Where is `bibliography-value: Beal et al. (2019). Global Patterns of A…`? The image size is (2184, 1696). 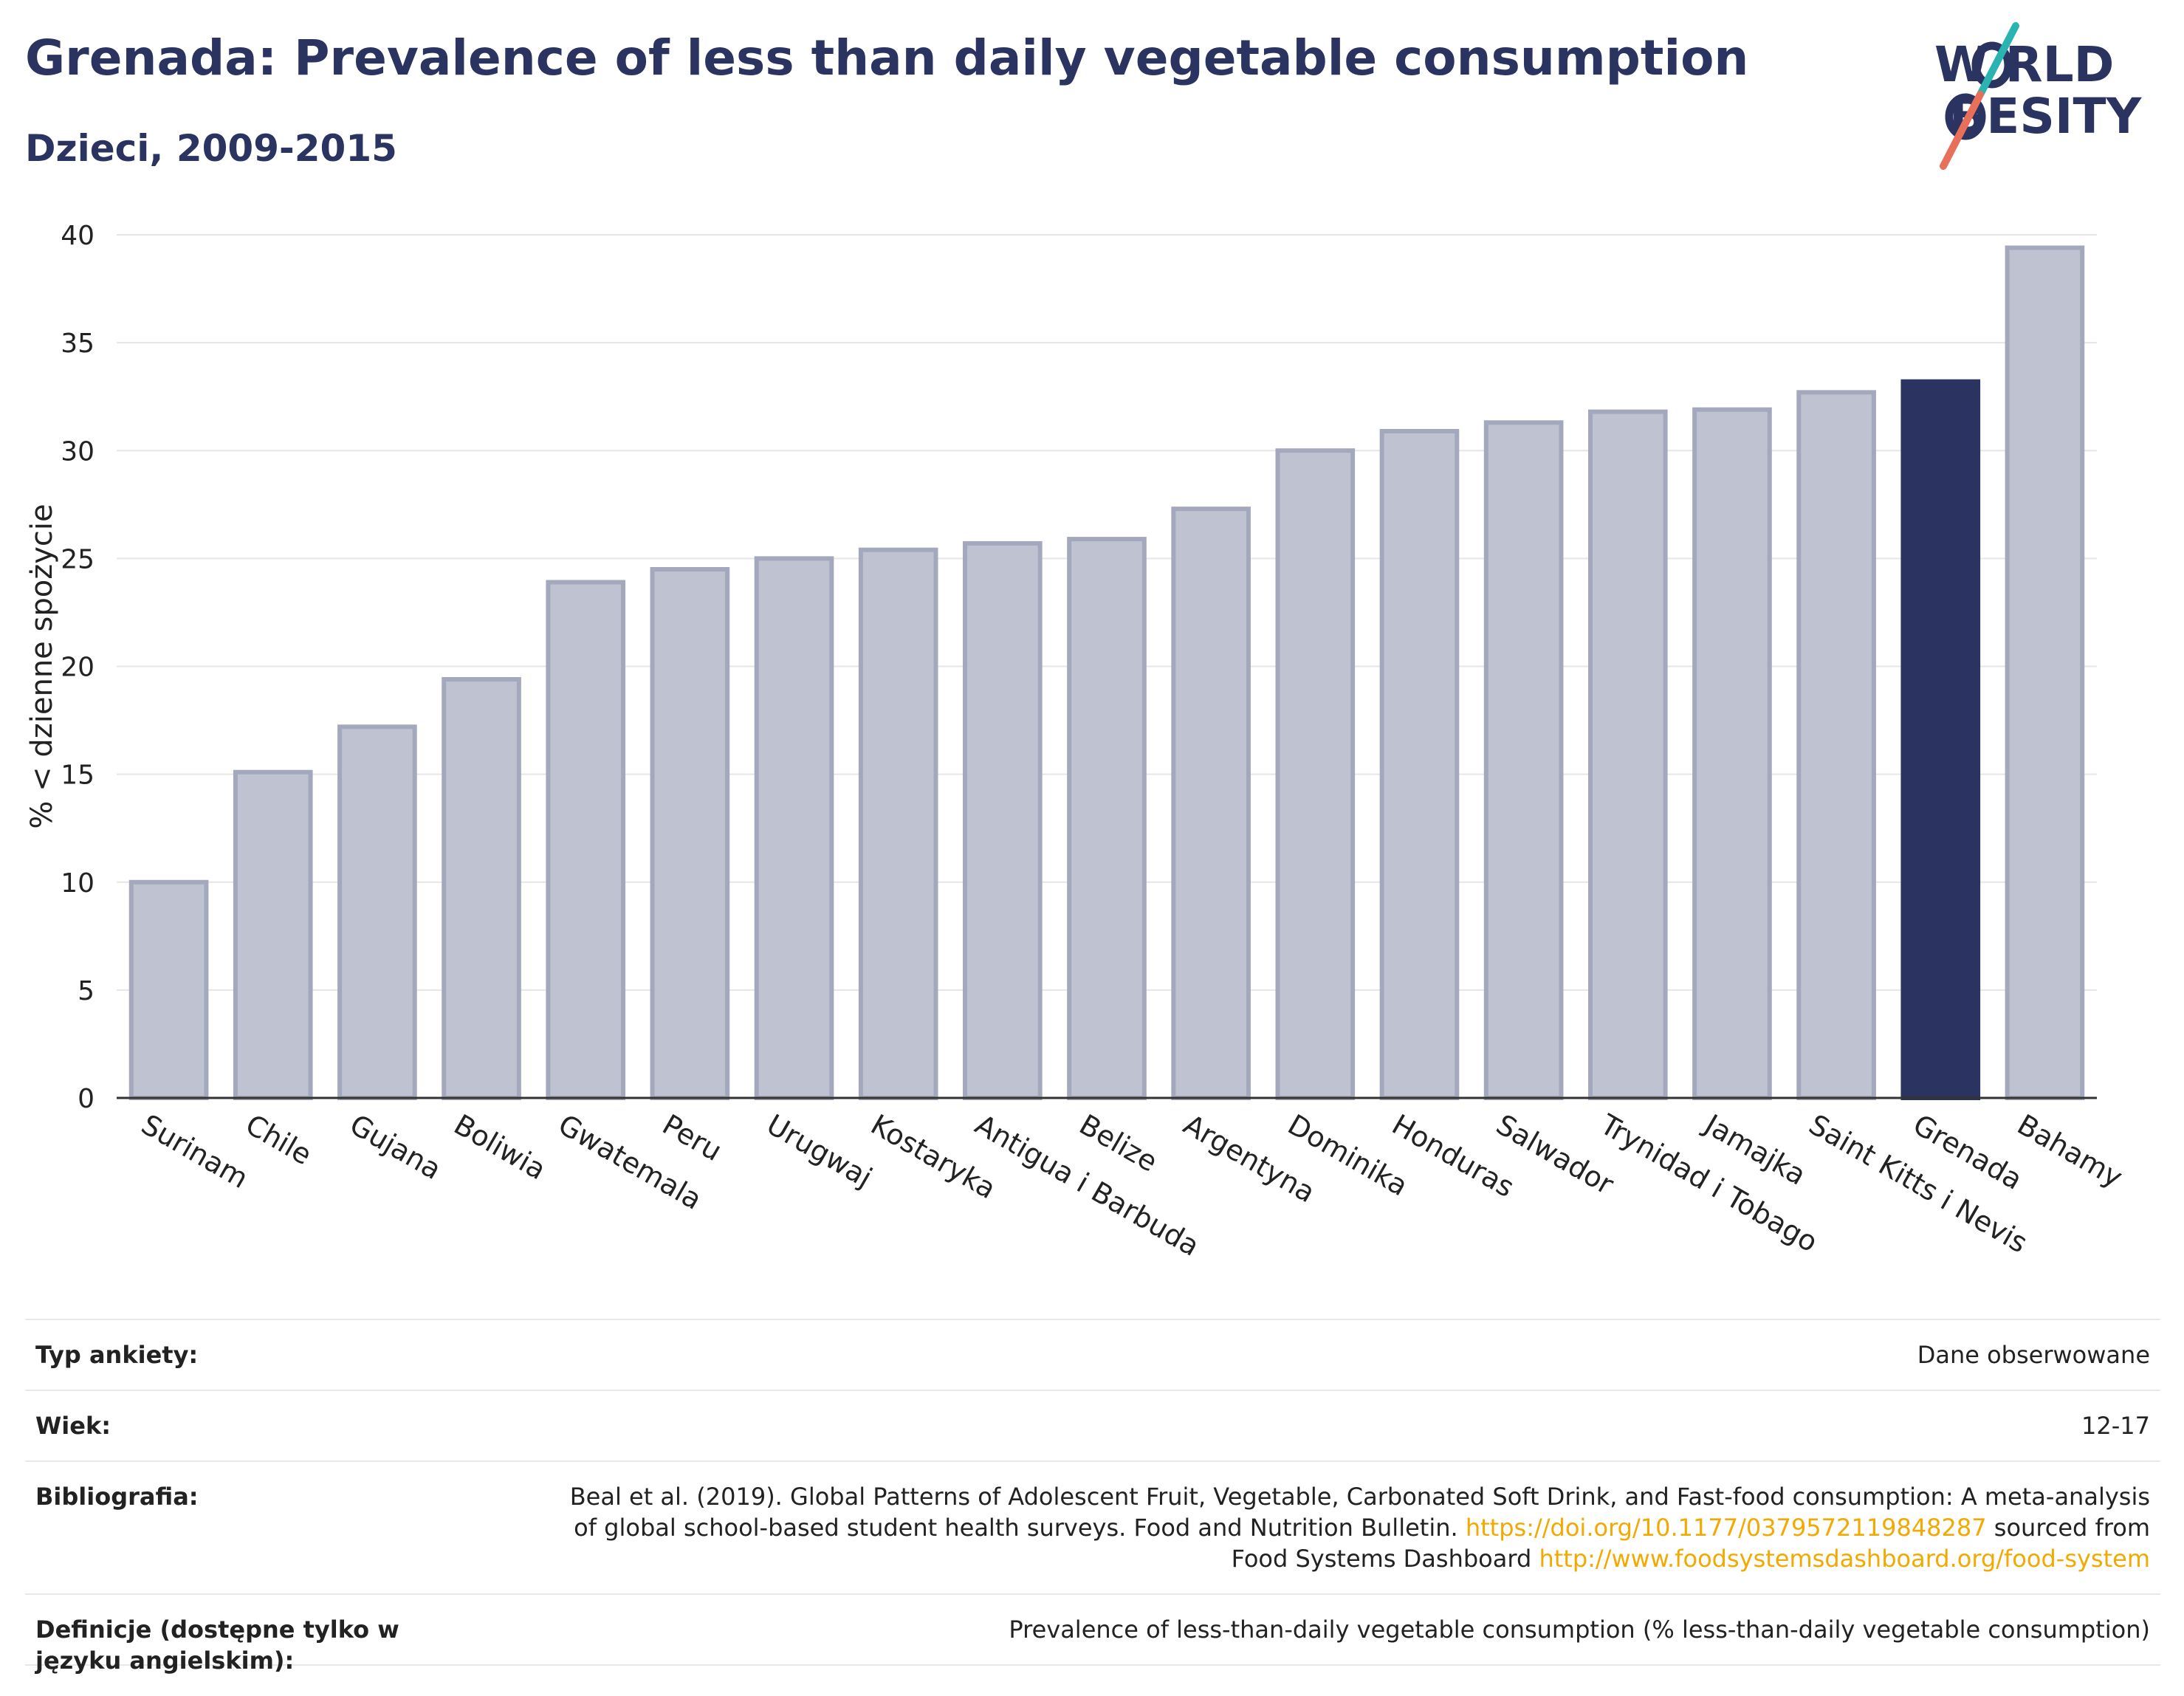
bibliography-value: Beal et al. (2019). Global Patterns of A… is located at coordinates (1351, 1527).